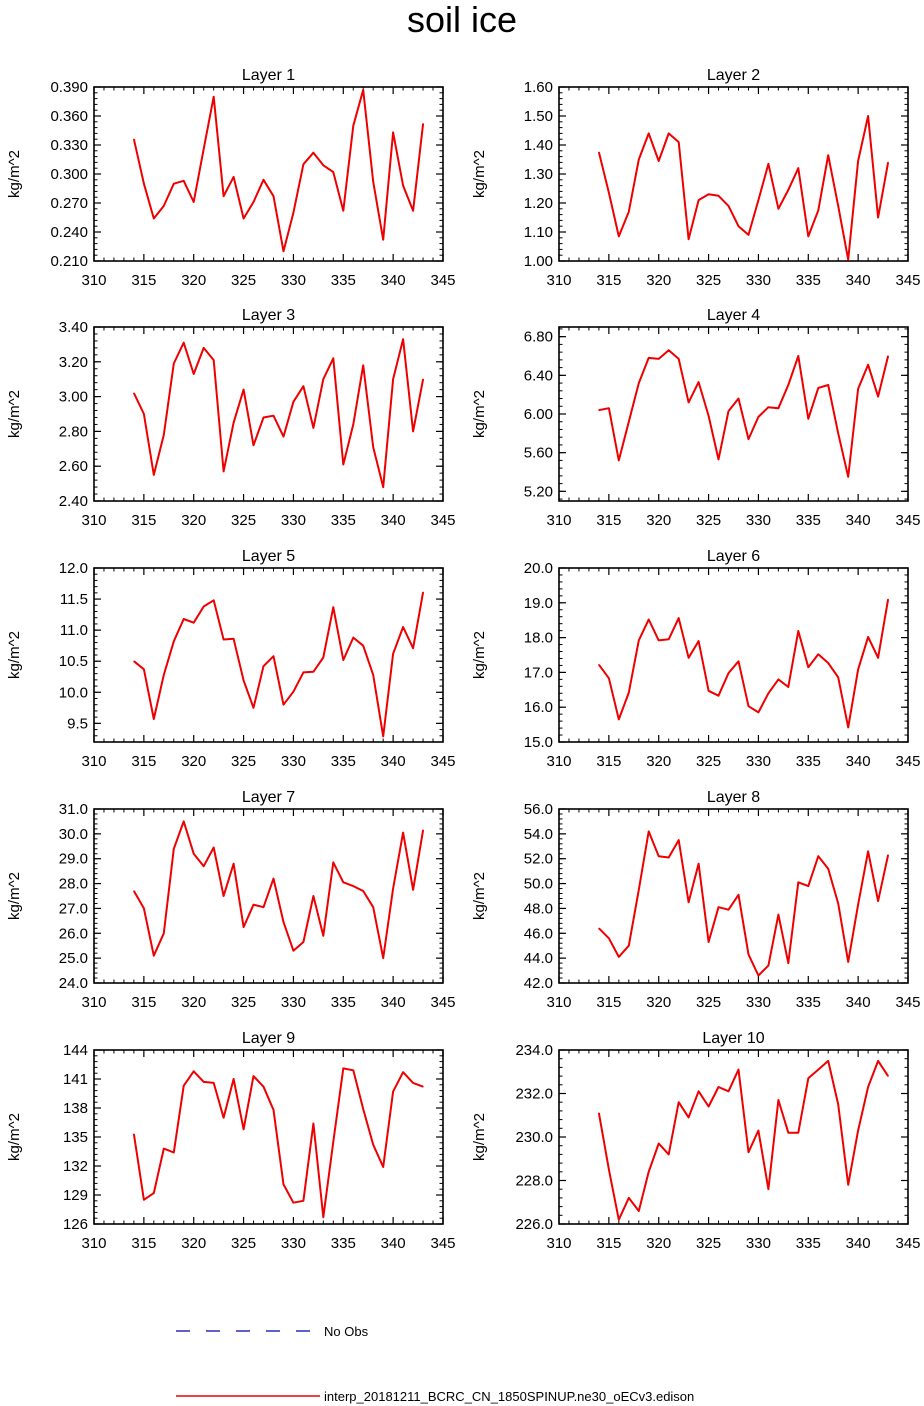 This screenshot has height=1406, width=924. Describe the element at coordinates (534, 1181) in the screenshot. I see `y-tick-label: 228.0` at that location.